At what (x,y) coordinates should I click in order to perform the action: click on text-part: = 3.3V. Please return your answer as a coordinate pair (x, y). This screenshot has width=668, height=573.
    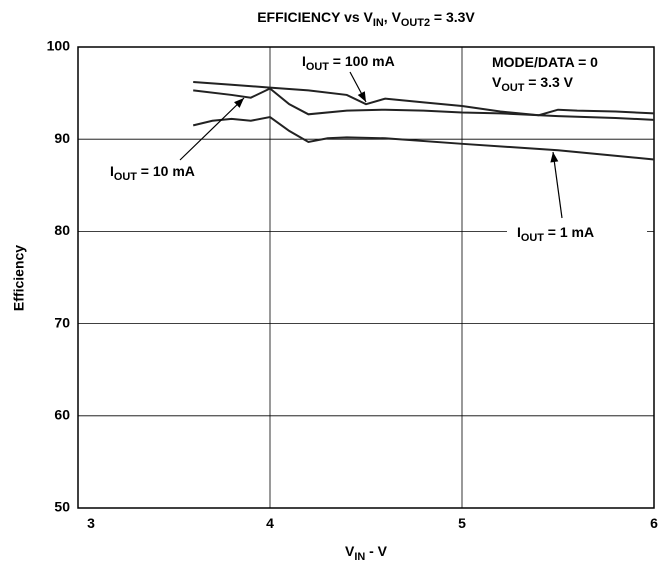
    Looking at the image, I should click on (452, 17).